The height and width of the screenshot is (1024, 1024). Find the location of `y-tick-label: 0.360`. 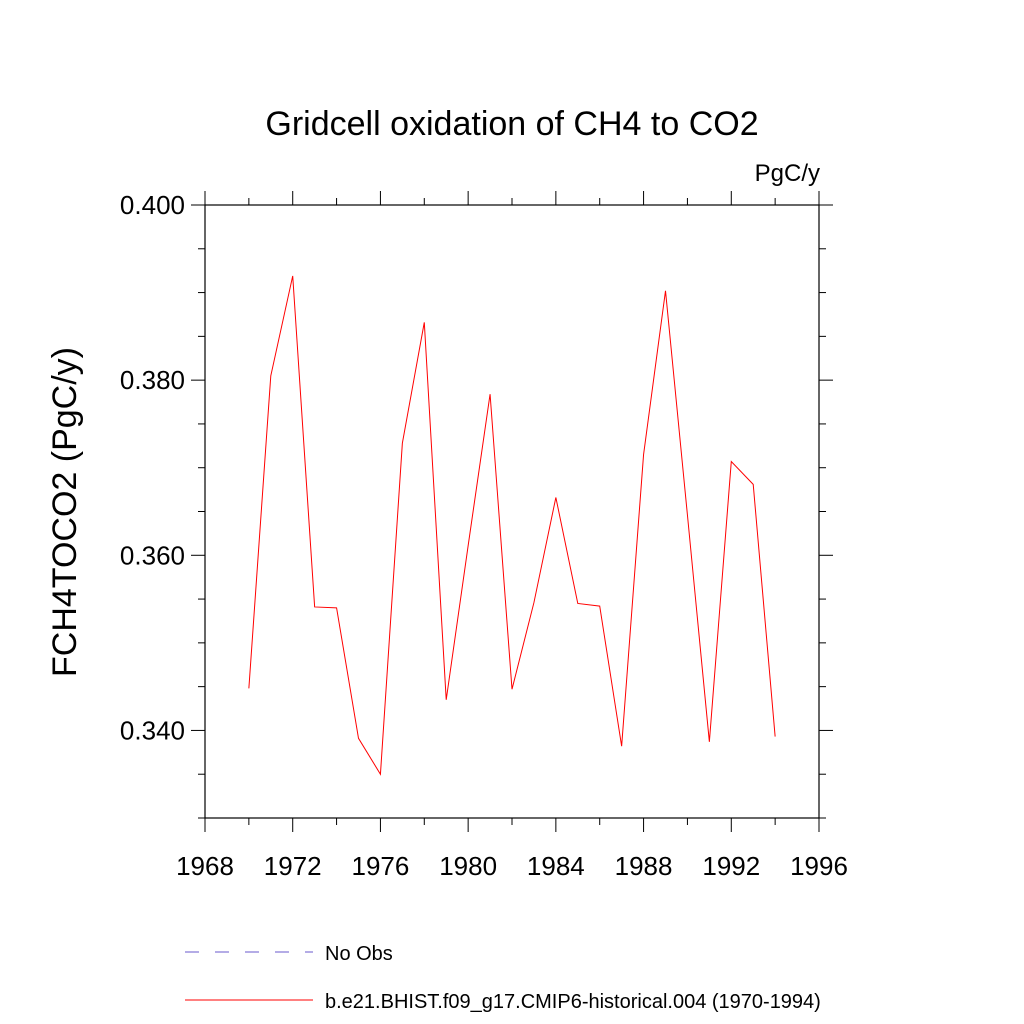

y-tick-label: 0.360 is located at coordinates (152, 555).